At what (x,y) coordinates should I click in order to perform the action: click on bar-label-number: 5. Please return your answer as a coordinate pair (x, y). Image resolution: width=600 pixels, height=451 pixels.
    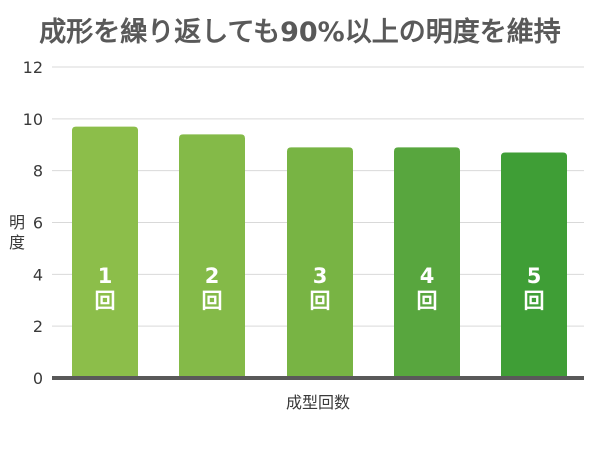
    Looking at the image, I should click on (534, 276).